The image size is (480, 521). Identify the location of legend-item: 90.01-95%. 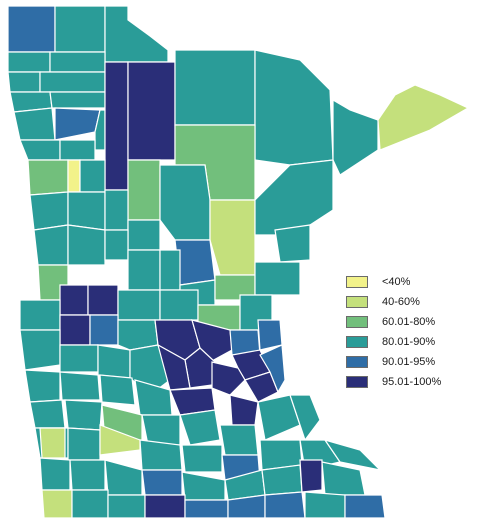
(411, 362).